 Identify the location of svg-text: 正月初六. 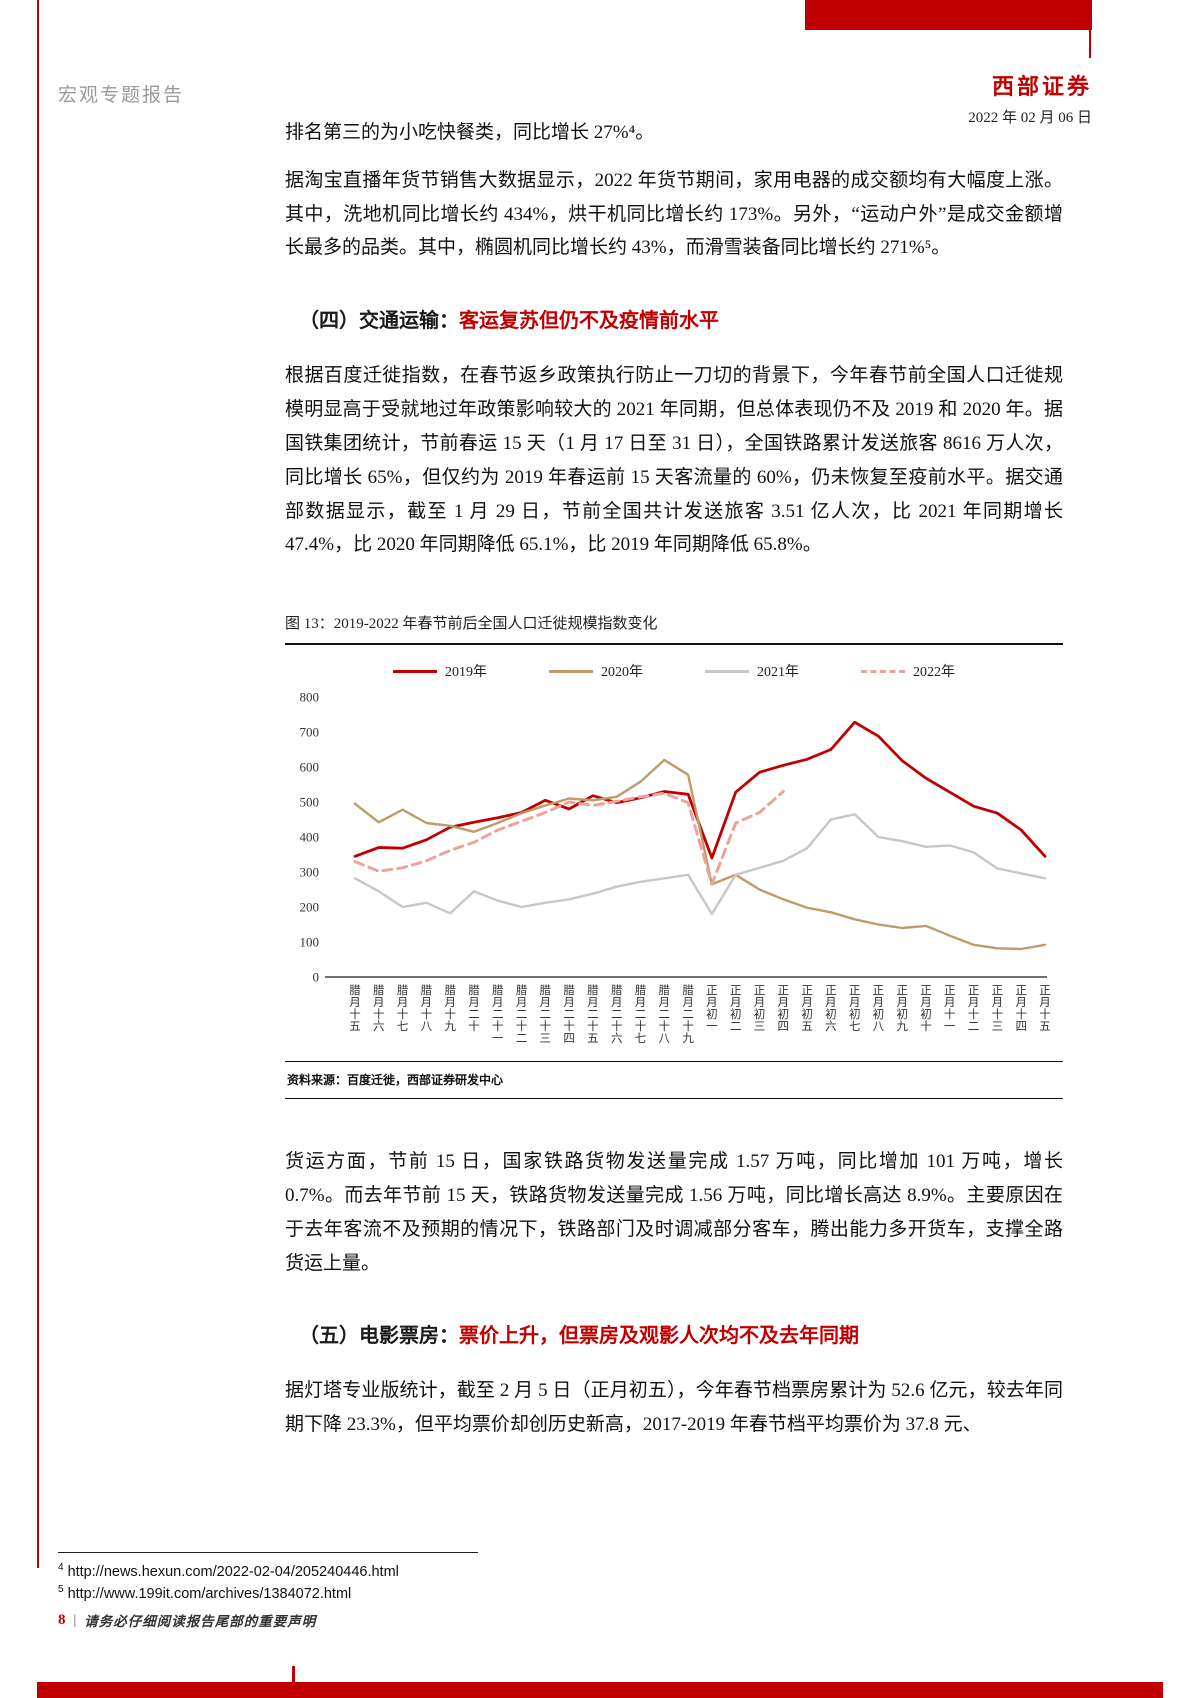
(831, 1009).